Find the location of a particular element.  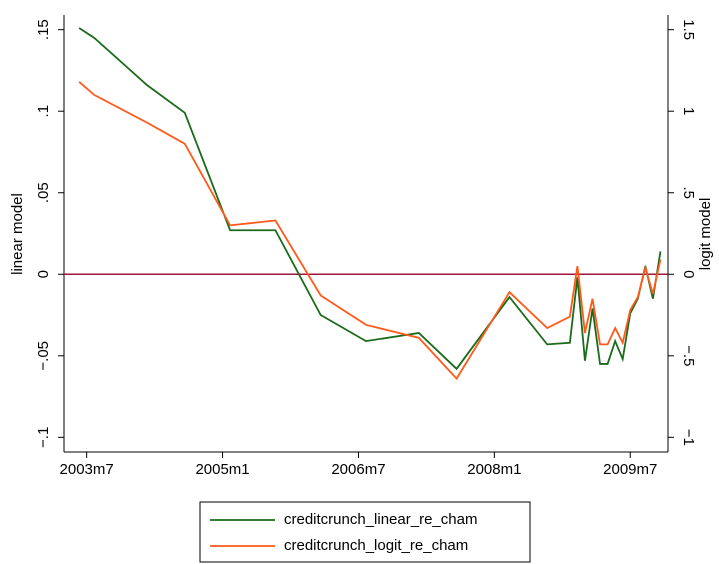

x-tick-label: 2008m1 is located at coordinates (494, 469).